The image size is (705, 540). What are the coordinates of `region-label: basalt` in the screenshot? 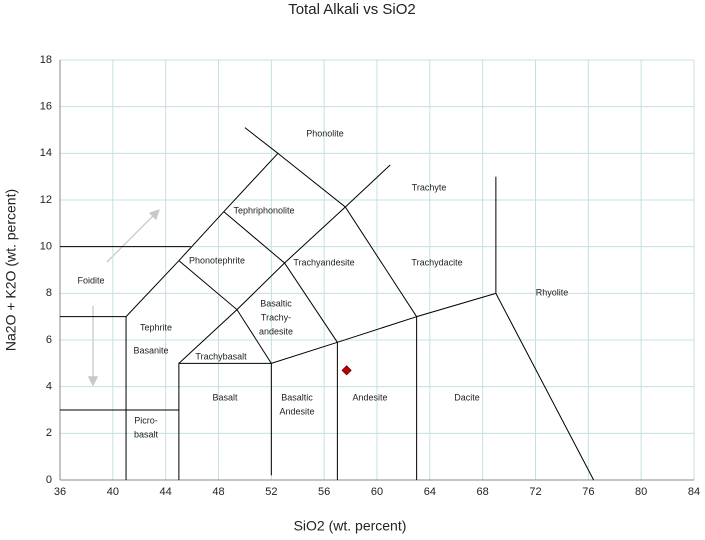 It's located at (146, 434).